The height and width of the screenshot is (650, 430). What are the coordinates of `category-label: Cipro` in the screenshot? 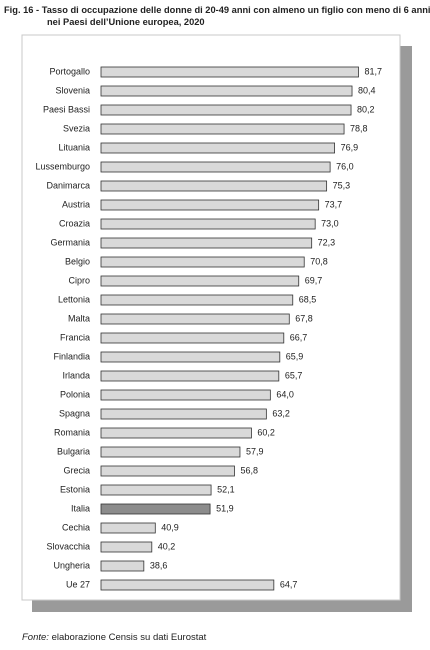 It's located at (79, 280).